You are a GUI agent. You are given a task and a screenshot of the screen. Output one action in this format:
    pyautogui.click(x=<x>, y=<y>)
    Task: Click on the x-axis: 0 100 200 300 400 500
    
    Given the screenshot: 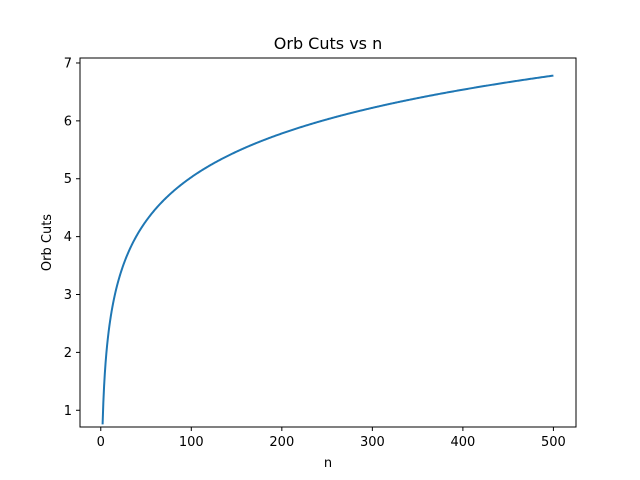 What is the action you would take?
    pyautogui.click(x=331, y=438)
    